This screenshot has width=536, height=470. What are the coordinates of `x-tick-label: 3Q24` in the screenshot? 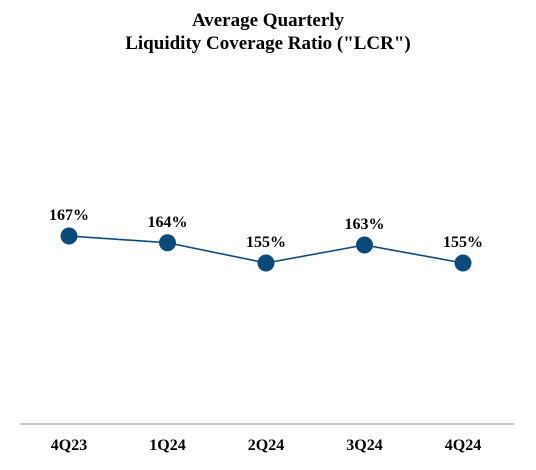 It's located at (364, 445).